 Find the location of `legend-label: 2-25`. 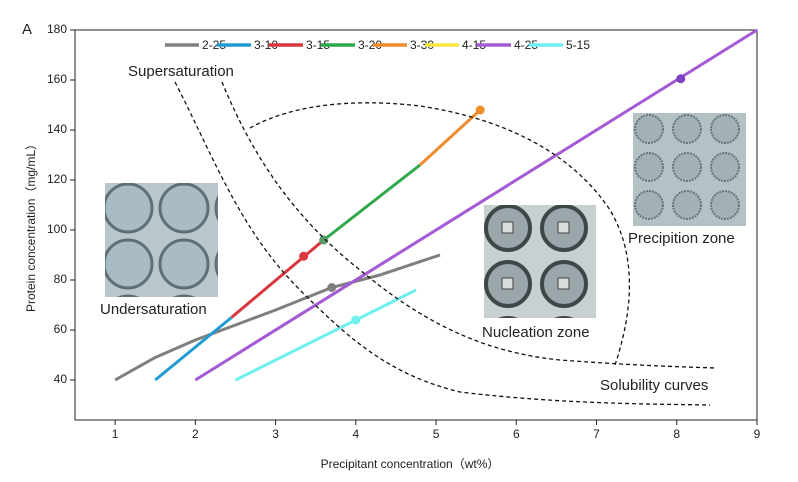

legend-label: 2-25 is located at coordinates (214, 45).